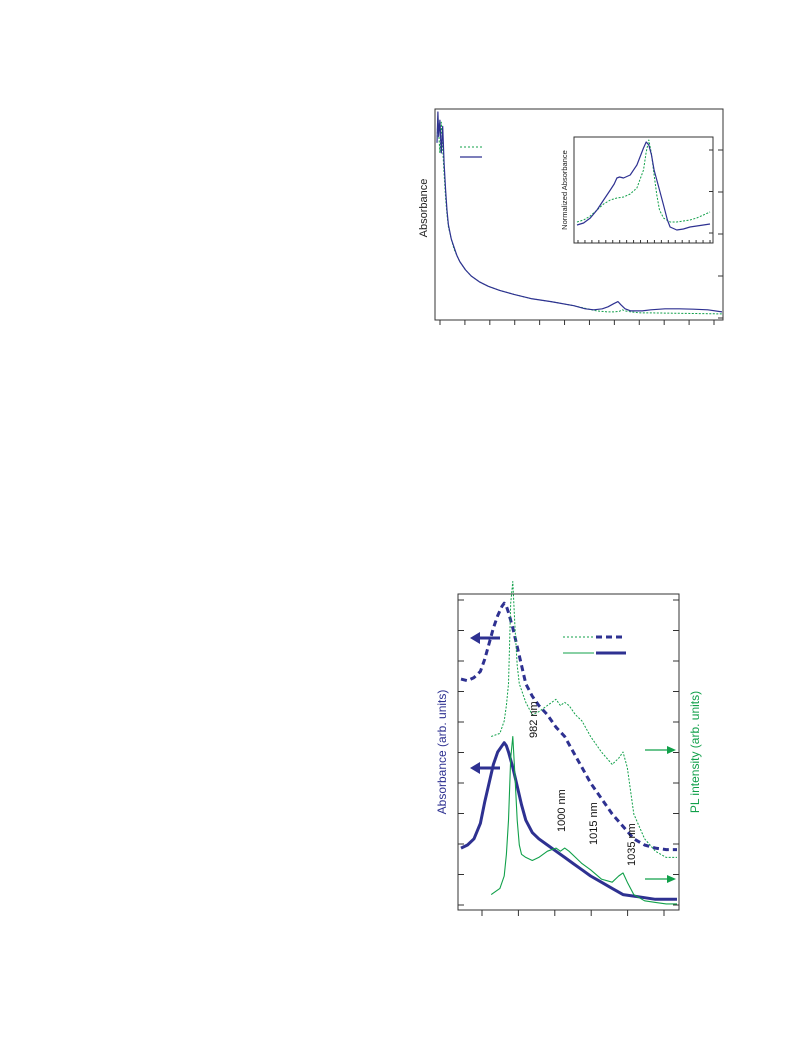  Describe the element at coordinates (534, 719) in the screenshot. I see `annotation-982nm: 982 nm` at that location.